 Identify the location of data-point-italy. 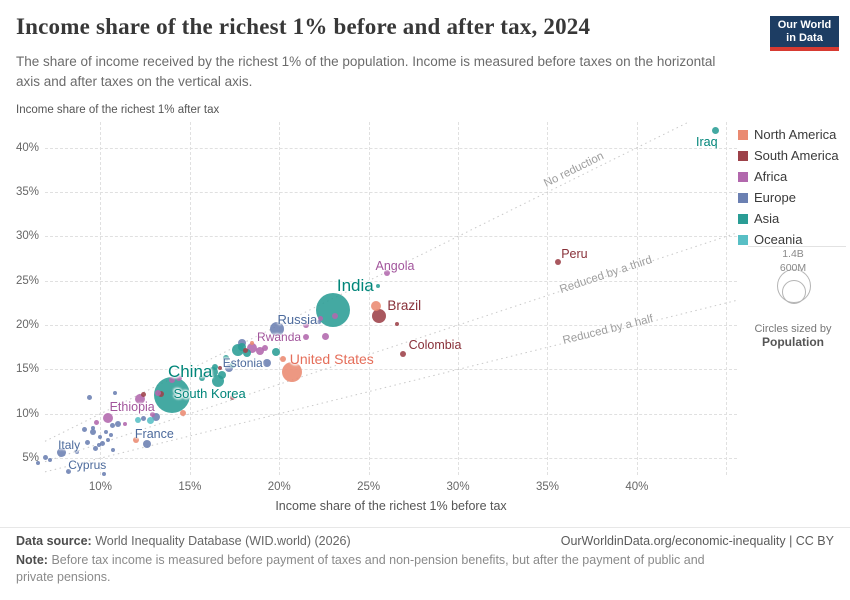
(61, 453).